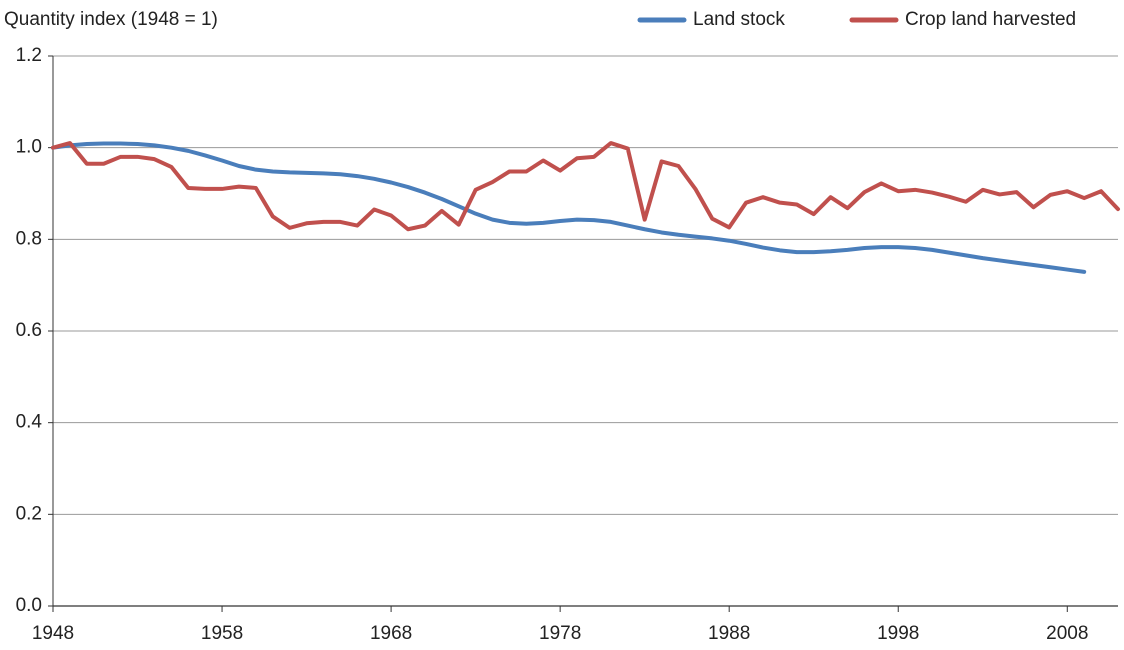 The image size is (1124, 650). What do you see at coordinates (560, 633) in the screenshot?
I see `x-tick-label: 1978` at bounding box center [560, 633].